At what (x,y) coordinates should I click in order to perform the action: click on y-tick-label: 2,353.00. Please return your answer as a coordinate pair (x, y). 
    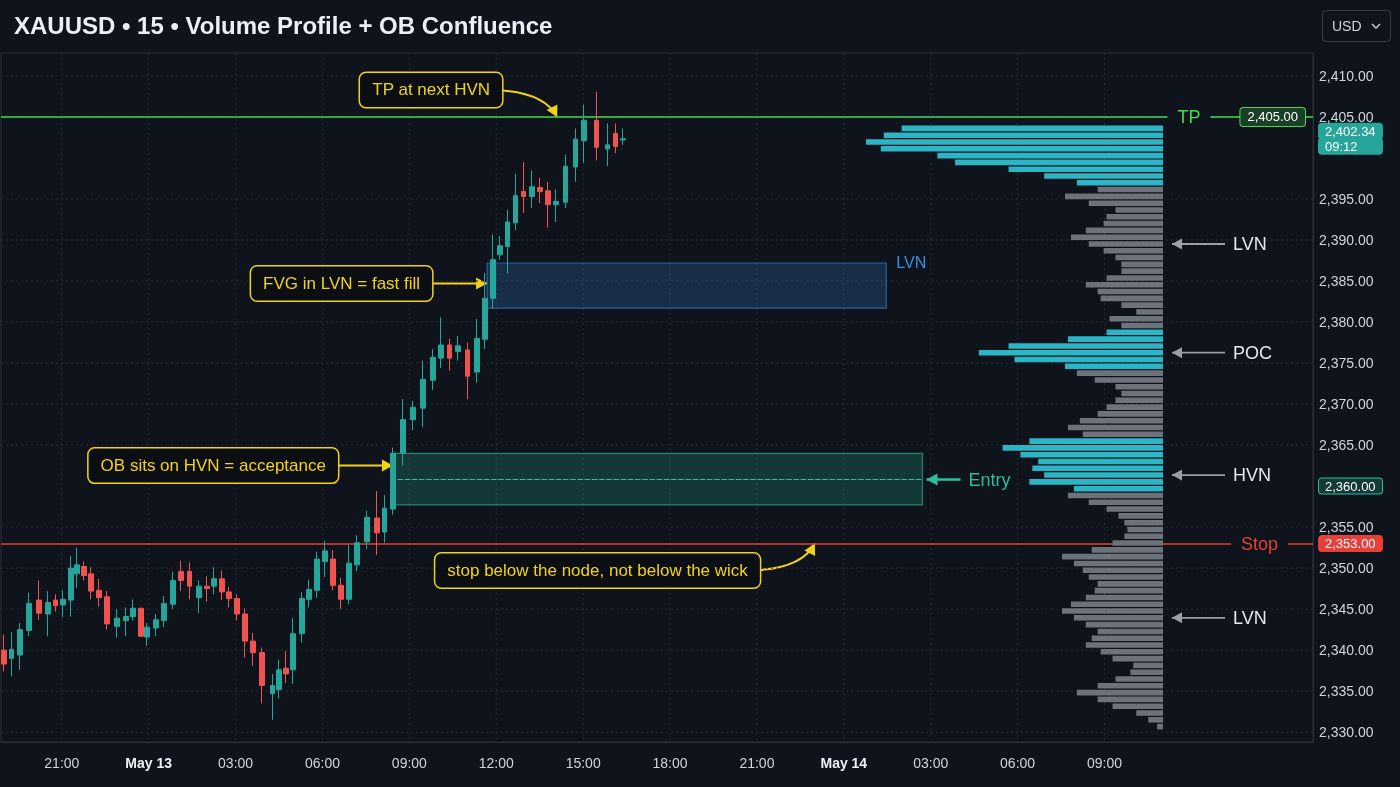
    Looking at the image, I should click on (1350, 543).